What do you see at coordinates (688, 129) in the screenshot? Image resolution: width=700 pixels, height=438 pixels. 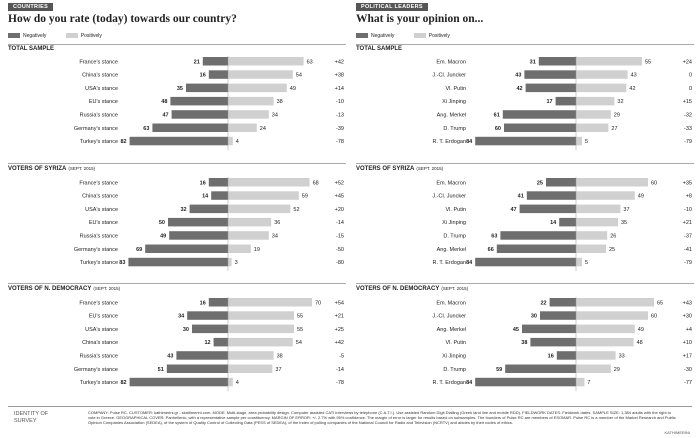 I see `net-value-label: -33` at bounding box center [688, 129].